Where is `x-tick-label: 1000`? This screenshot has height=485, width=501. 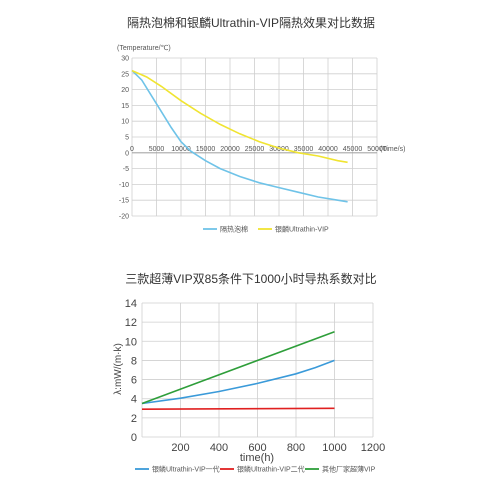
x-tick-label: 1000 is located at coordinates (334, 448).